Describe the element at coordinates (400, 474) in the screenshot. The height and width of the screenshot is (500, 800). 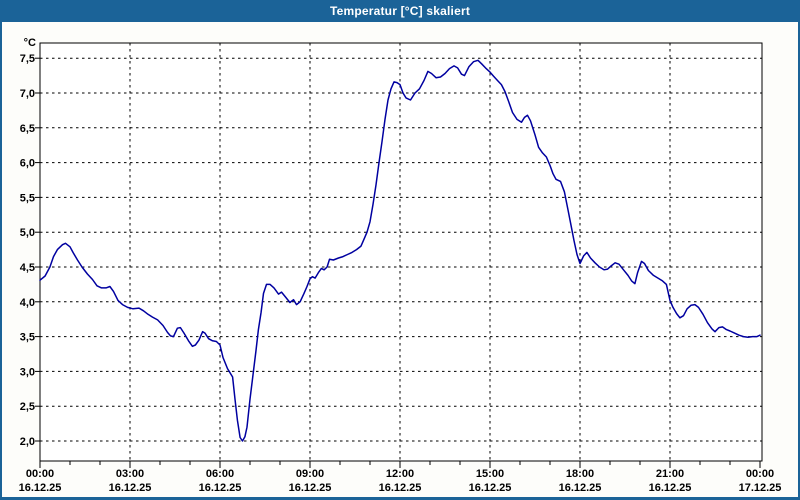
I see `x-time-label: 12:00` at that location.